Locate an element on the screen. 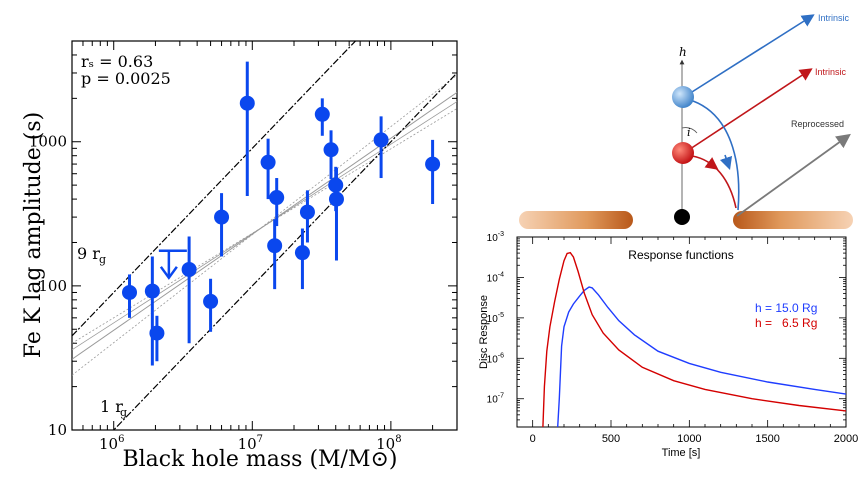  black-hole is located at coordinates (682, 217).